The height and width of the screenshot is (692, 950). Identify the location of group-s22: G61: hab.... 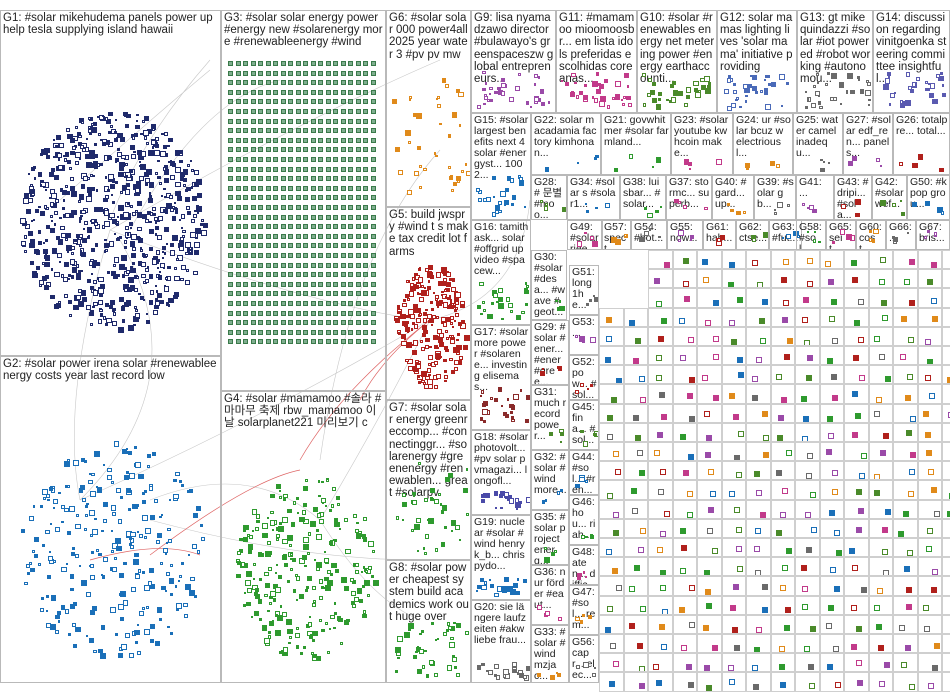
(719, 235).